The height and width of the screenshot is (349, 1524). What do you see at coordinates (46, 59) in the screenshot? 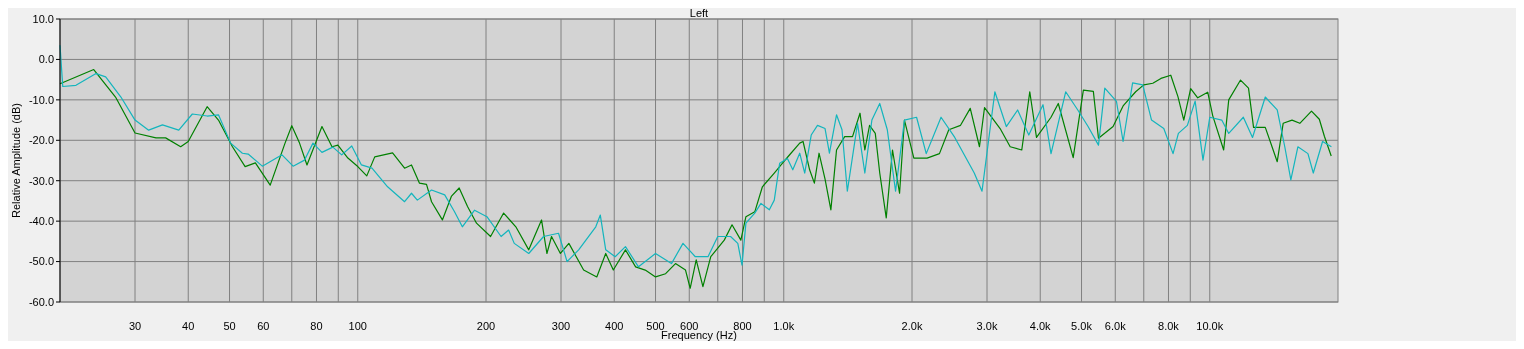
I see `y-tick-label: 0.0` at bounding box center [46, 59].